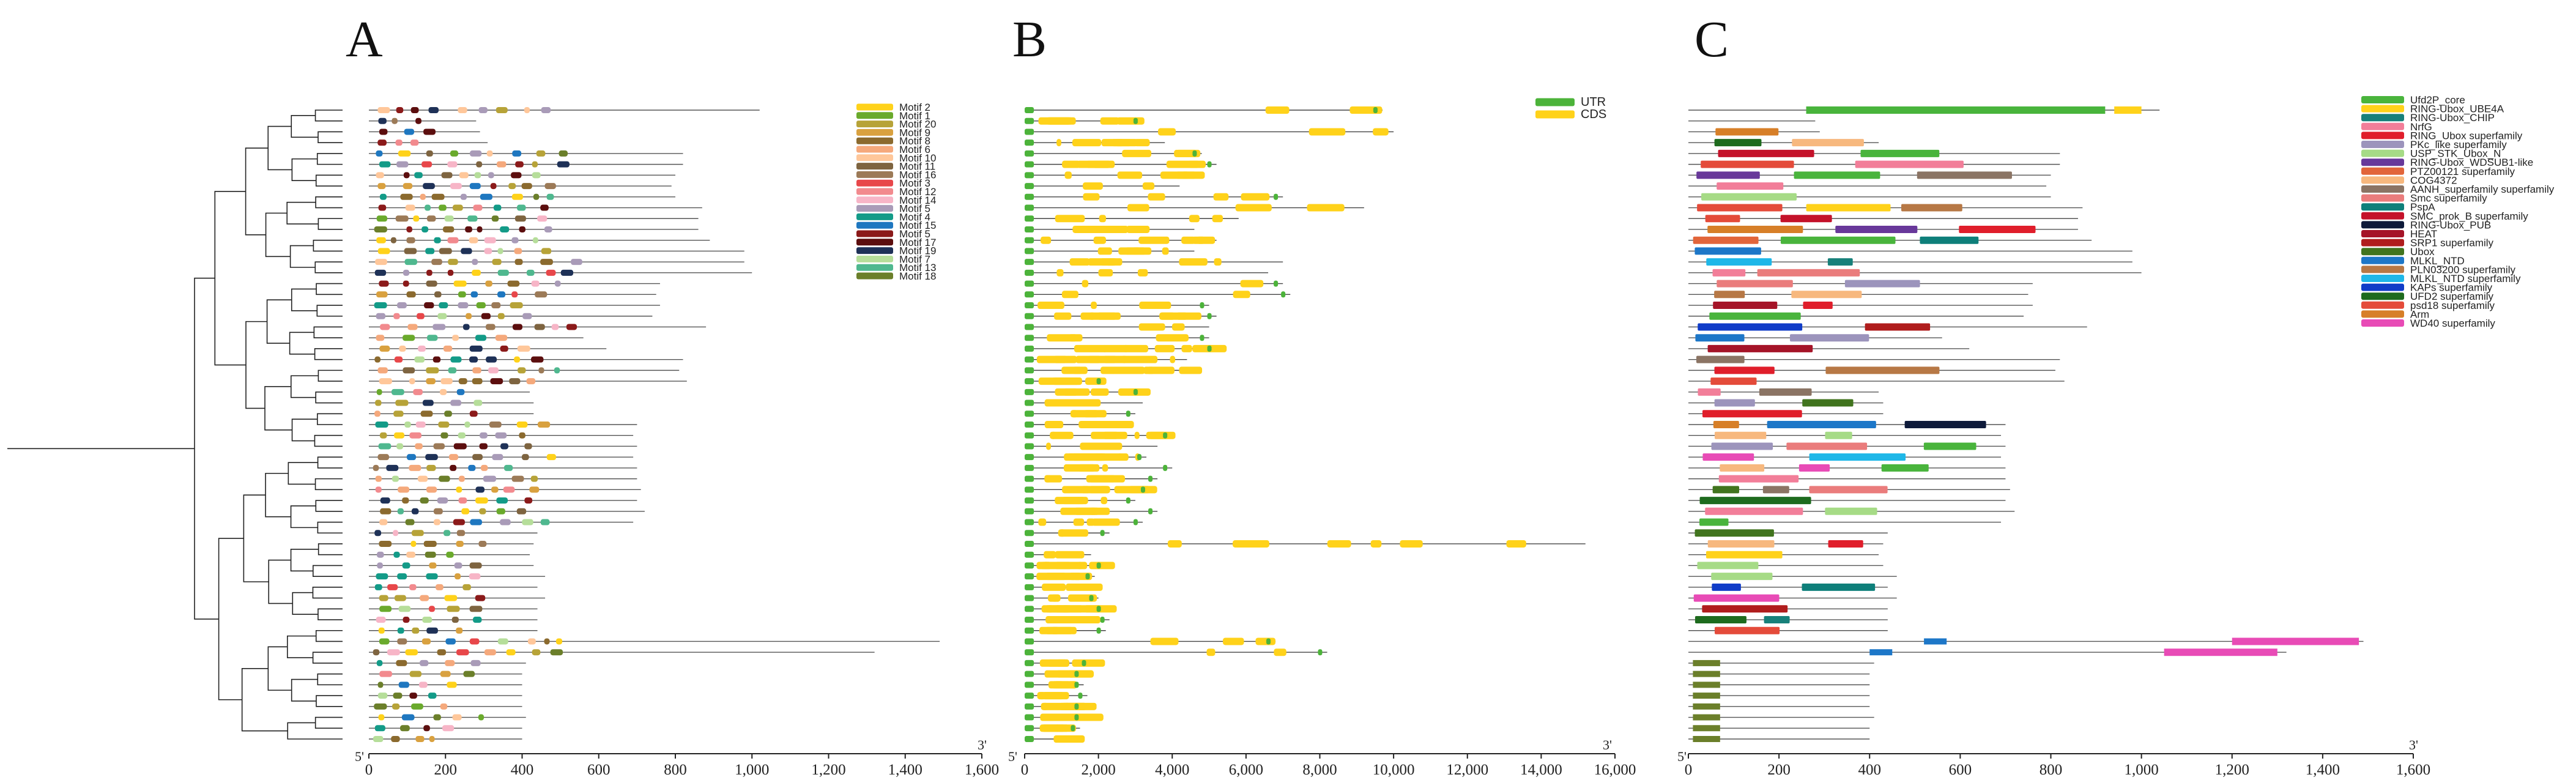  I want to click on panel-c-axis-tick-label: 400, so click(1870, 770).